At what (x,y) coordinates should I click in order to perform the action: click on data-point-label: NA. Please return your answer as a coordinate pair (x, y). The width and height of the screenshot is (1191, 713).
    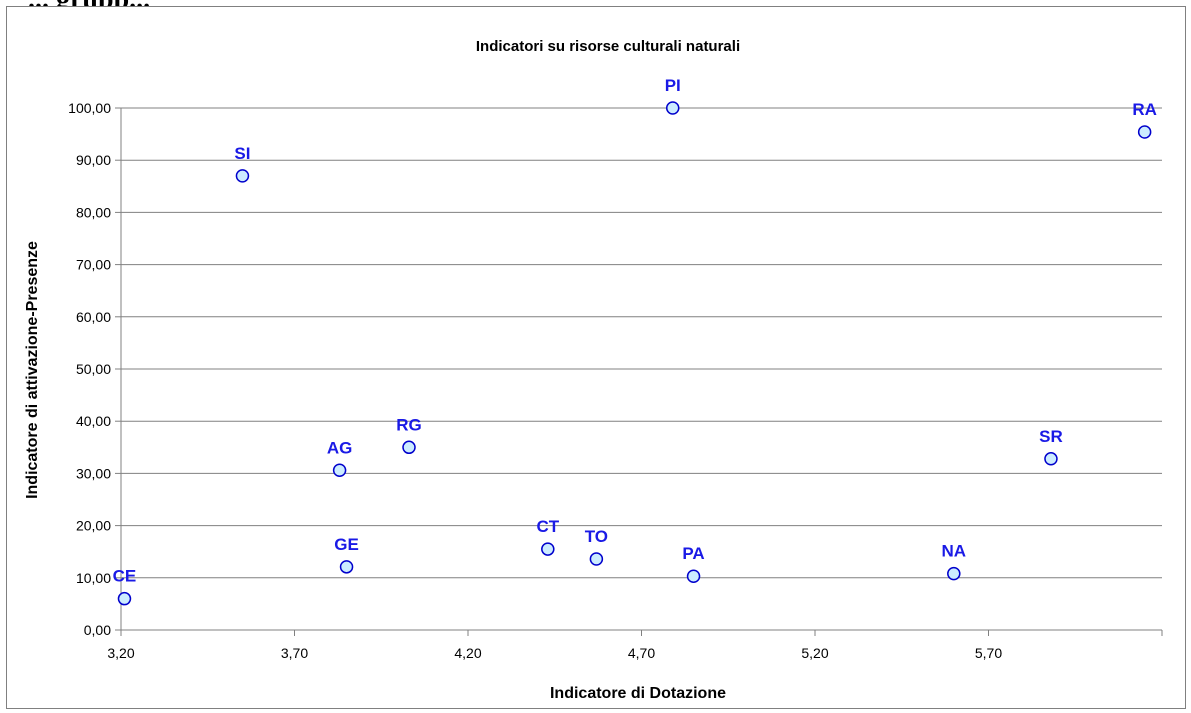
    Looking at the image, I should click on (954, 551).